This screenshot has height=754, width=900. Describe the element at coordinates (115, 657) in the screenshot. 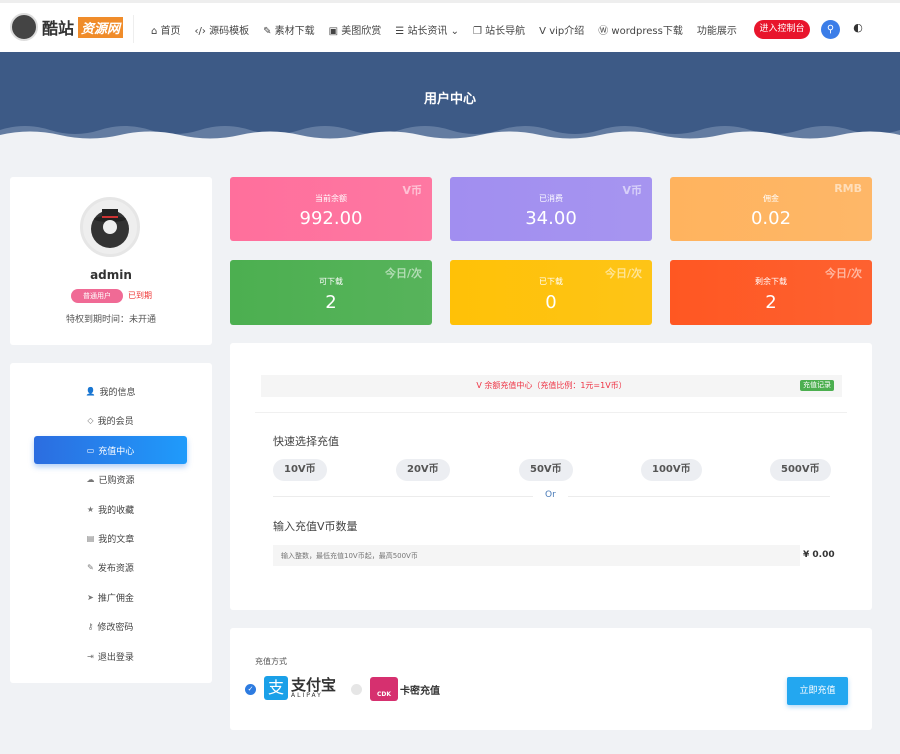

I see `sidebar-item-label: 退出登录` at that location.